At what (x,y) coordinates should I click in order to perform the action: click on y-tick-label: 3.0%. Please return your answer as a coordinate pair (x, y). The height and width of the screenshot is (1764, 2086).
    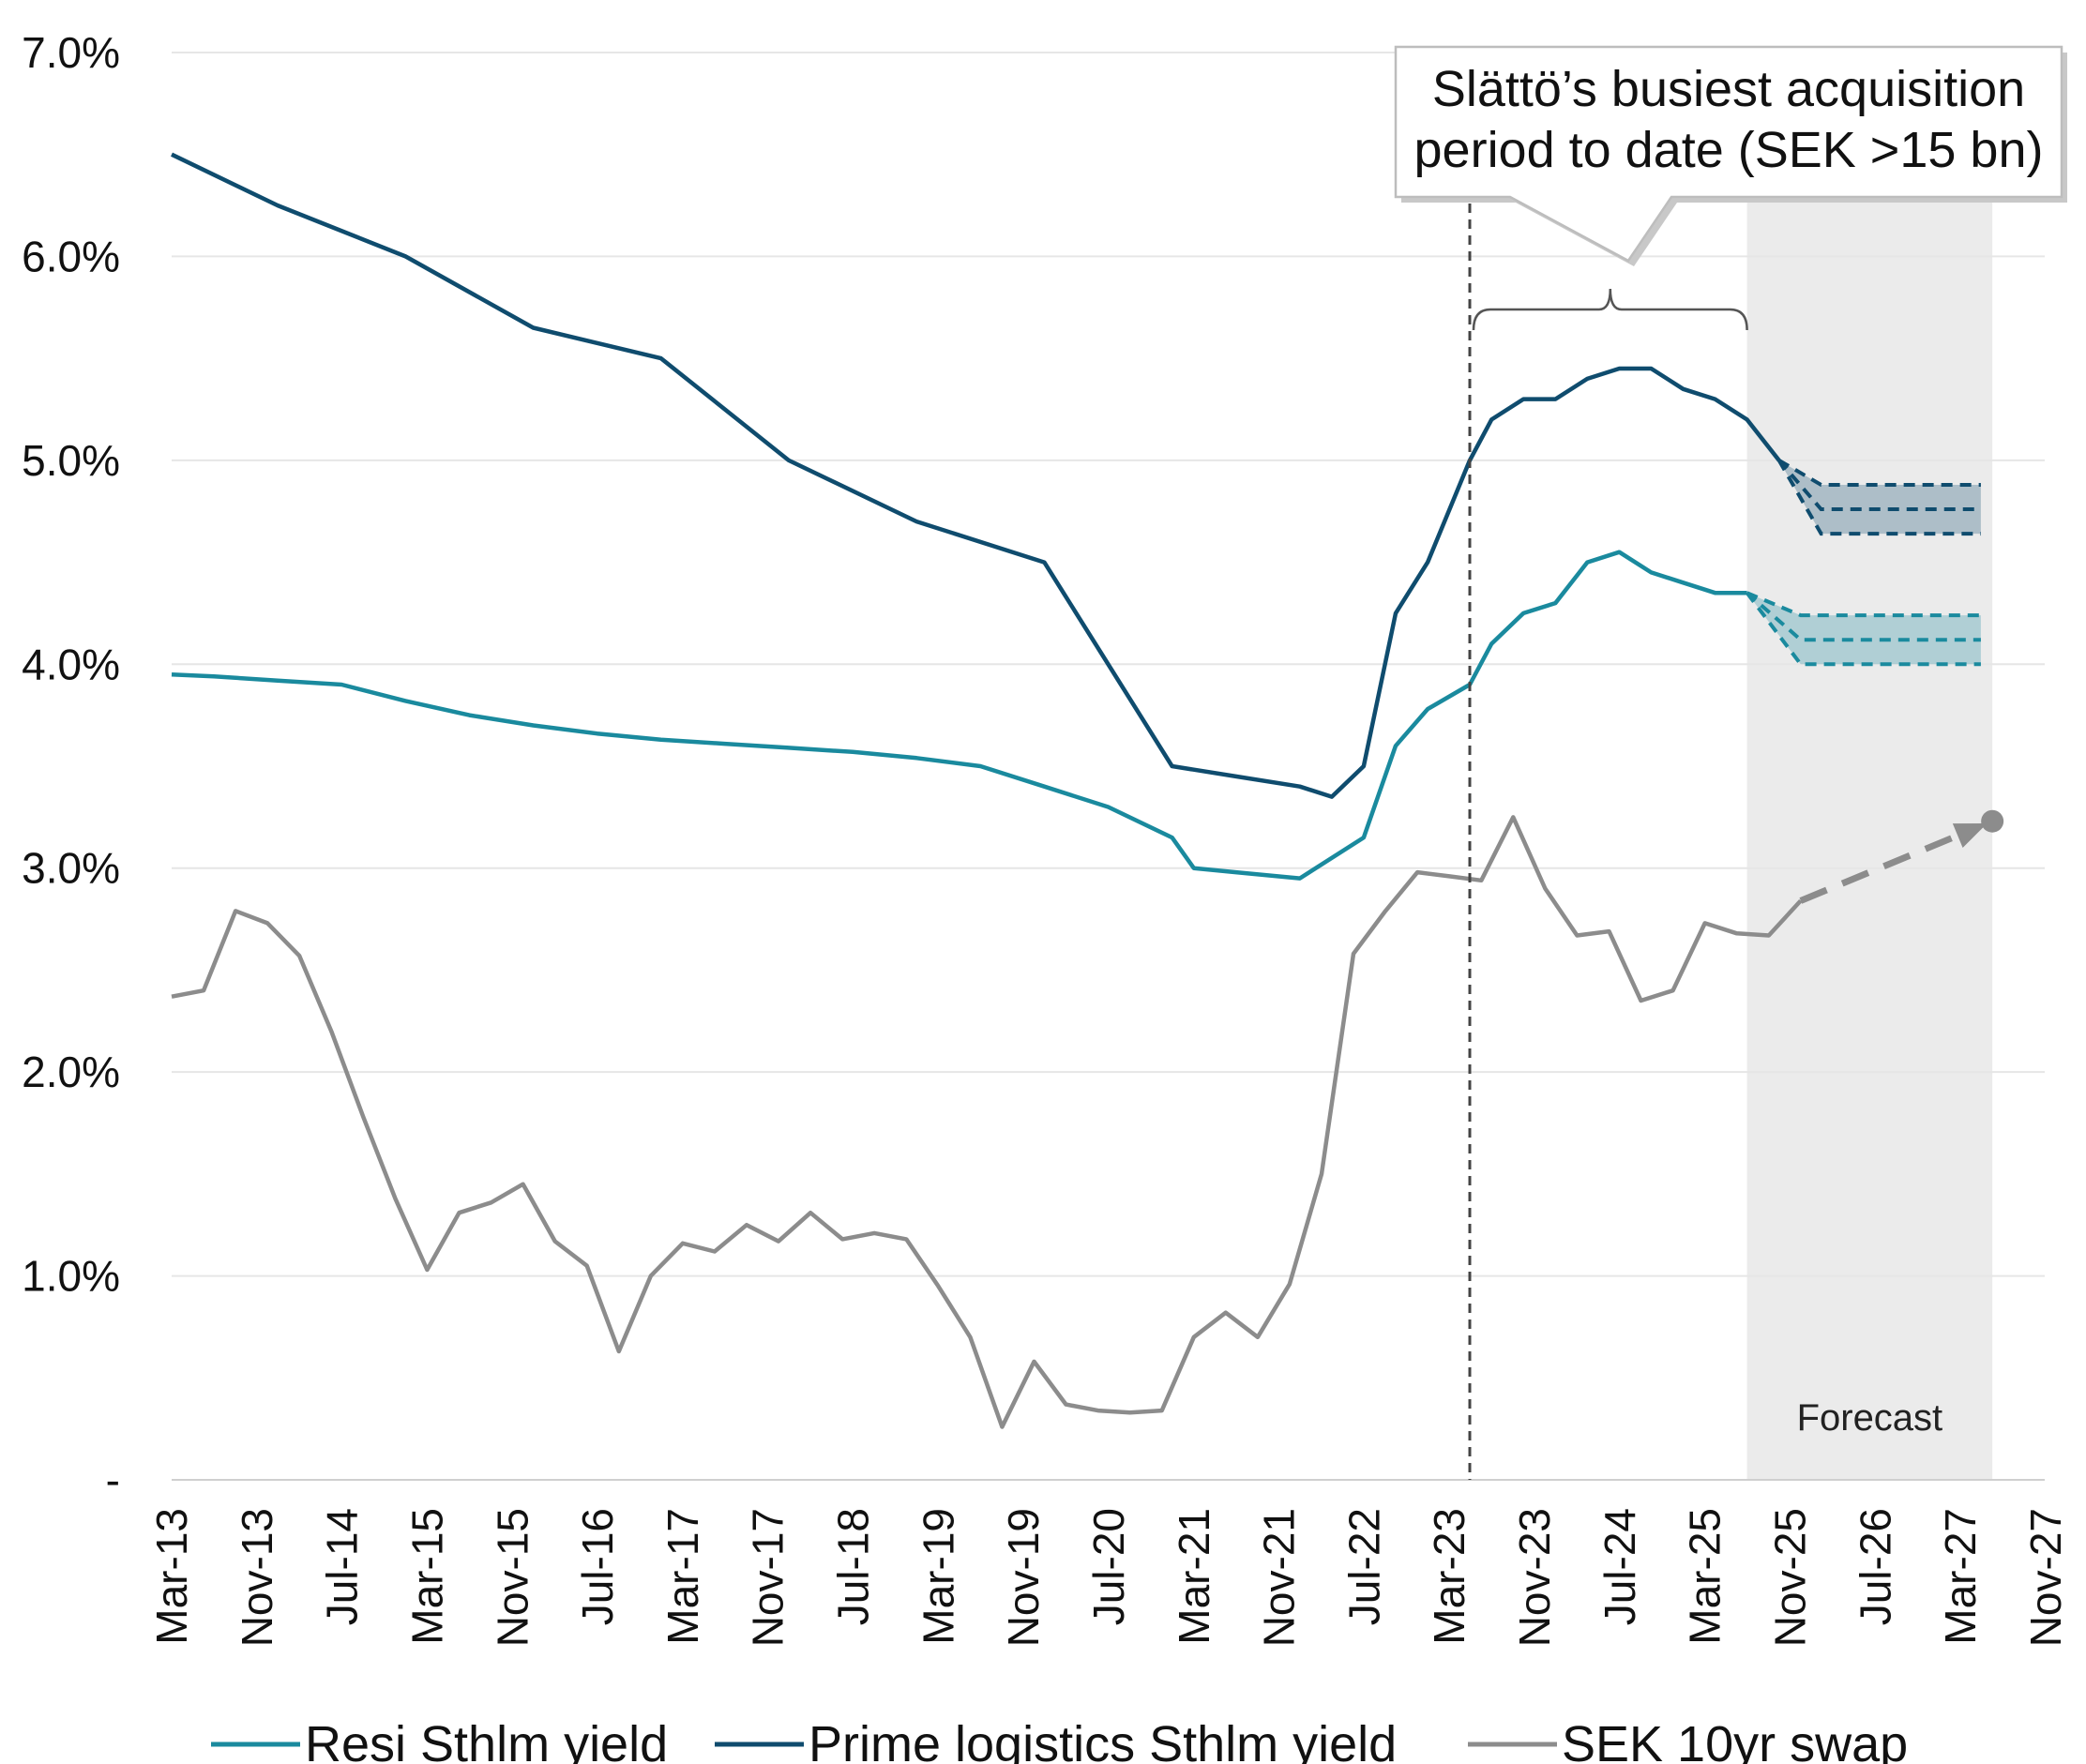
    Looking at the image, I should click on (71, 868).